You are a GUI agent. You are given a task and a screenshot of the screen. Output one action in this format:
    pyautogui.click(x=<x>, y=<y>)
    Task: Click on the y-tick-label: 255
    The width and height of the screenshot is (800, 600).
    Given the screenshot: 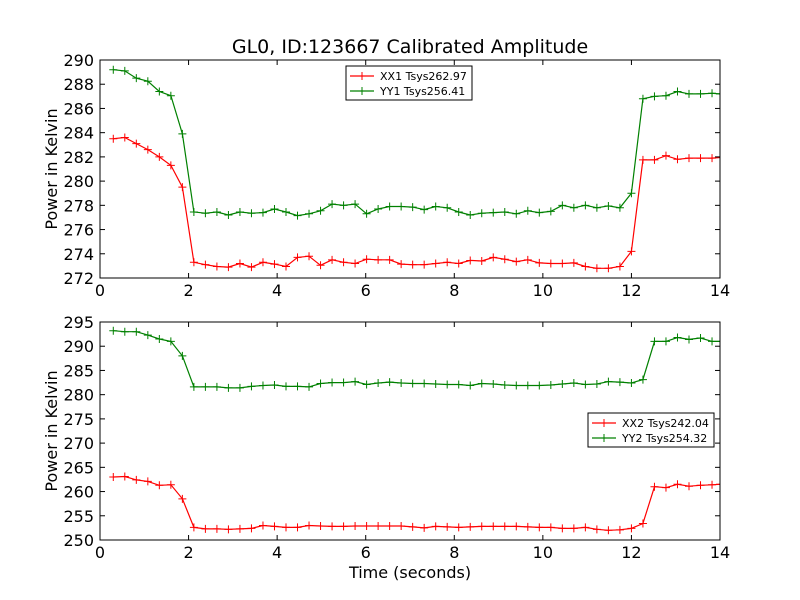 What is the action you would take?
    pyautogui.click(x=78, y=516)
    